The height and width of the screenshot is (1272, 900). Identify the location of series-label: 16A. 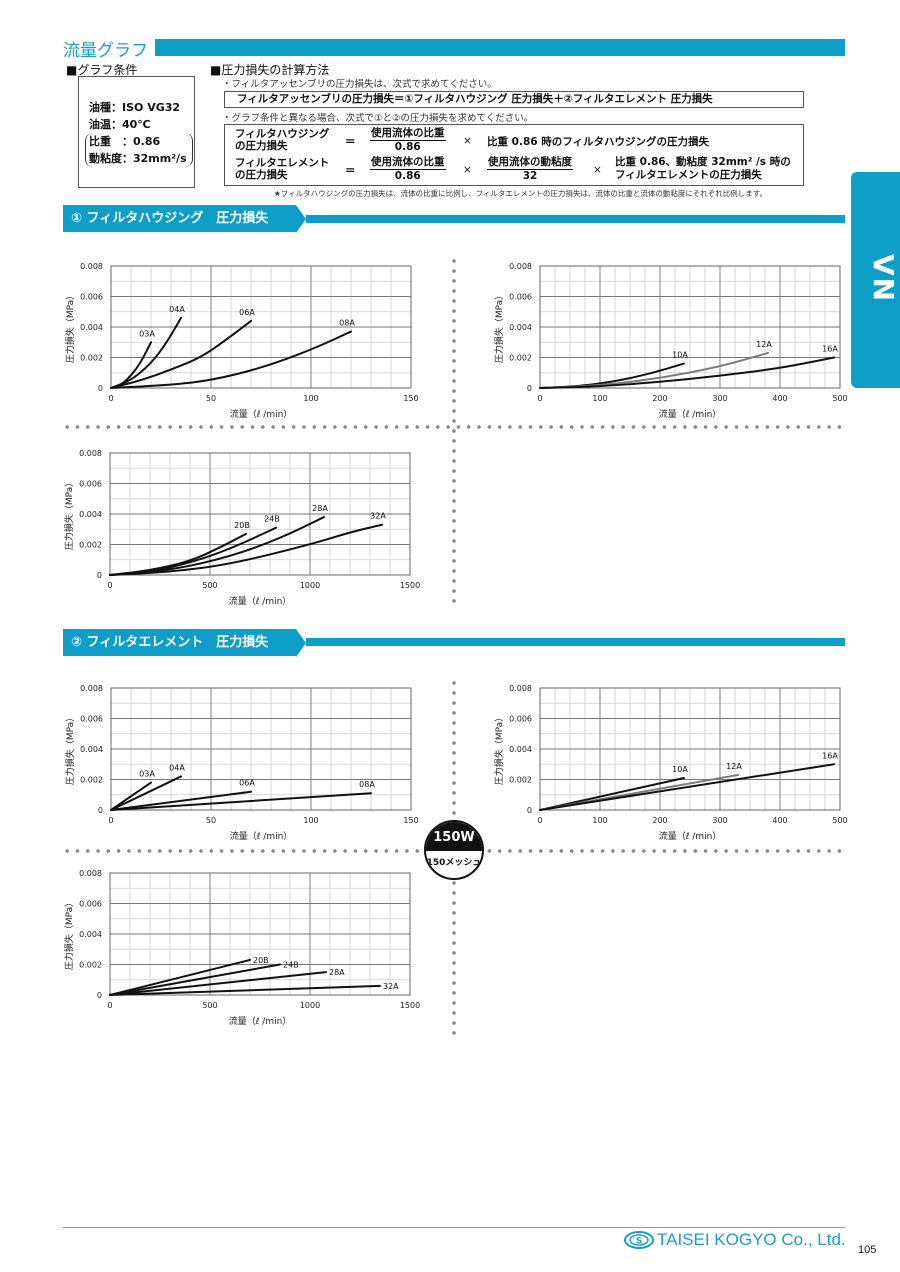
(830, 349).